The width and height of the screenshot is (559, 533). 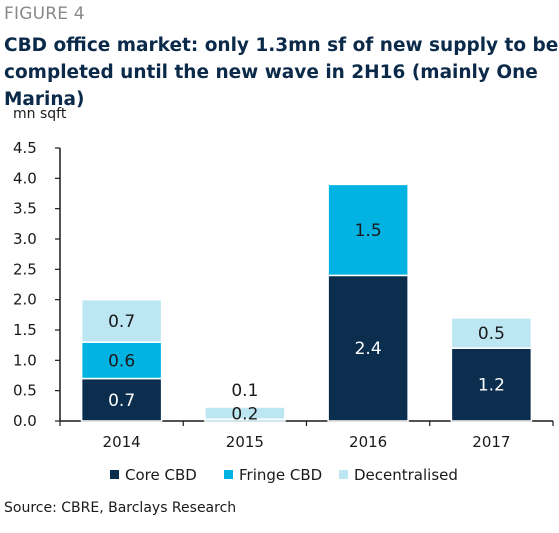 I want to click on x-tick-label: 2017, so click(x=491, y=442).